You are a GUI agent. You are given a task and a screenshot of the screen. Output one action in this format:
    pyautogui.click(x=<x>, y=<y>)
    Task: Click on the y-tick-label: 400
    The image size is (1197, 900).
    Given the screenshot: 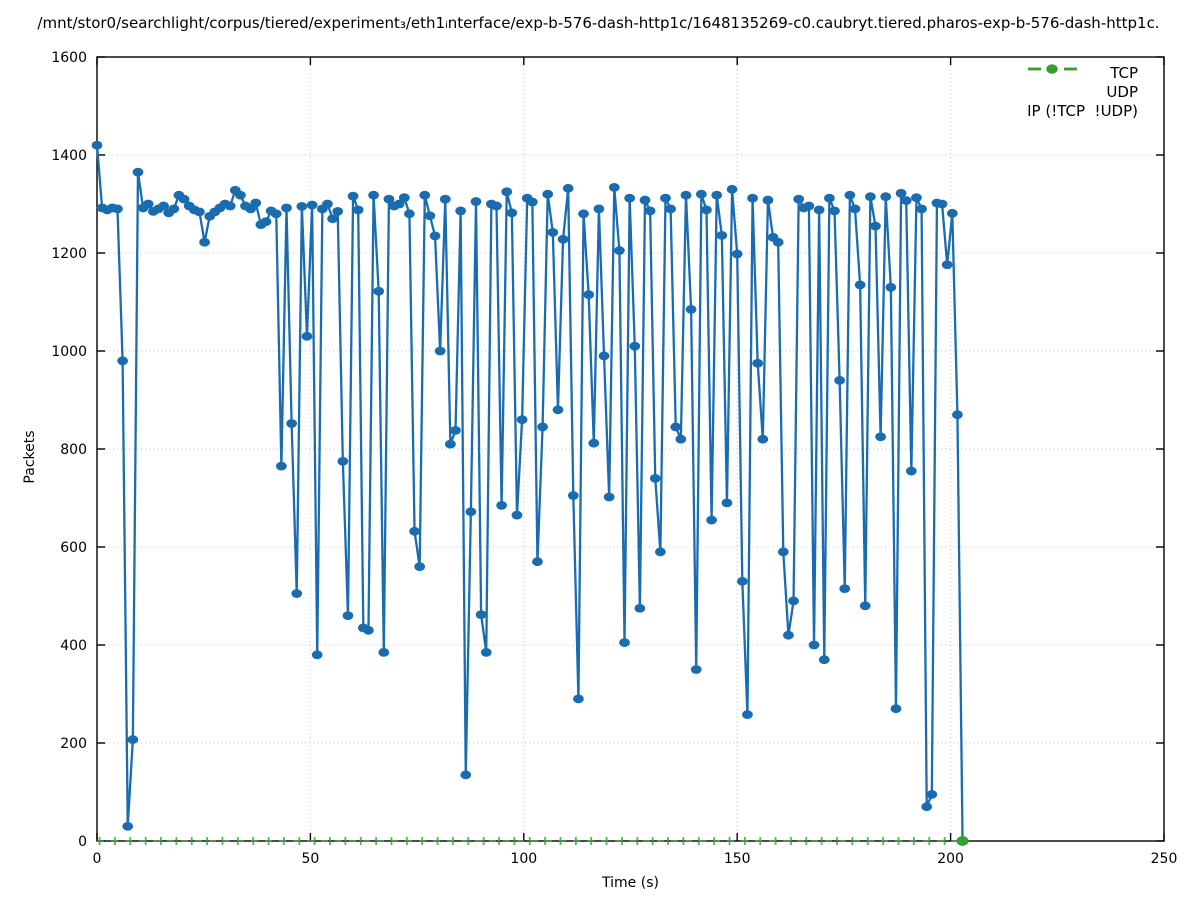 What is the action you would take?
    pyautogui.click(x=73, y=646)
    